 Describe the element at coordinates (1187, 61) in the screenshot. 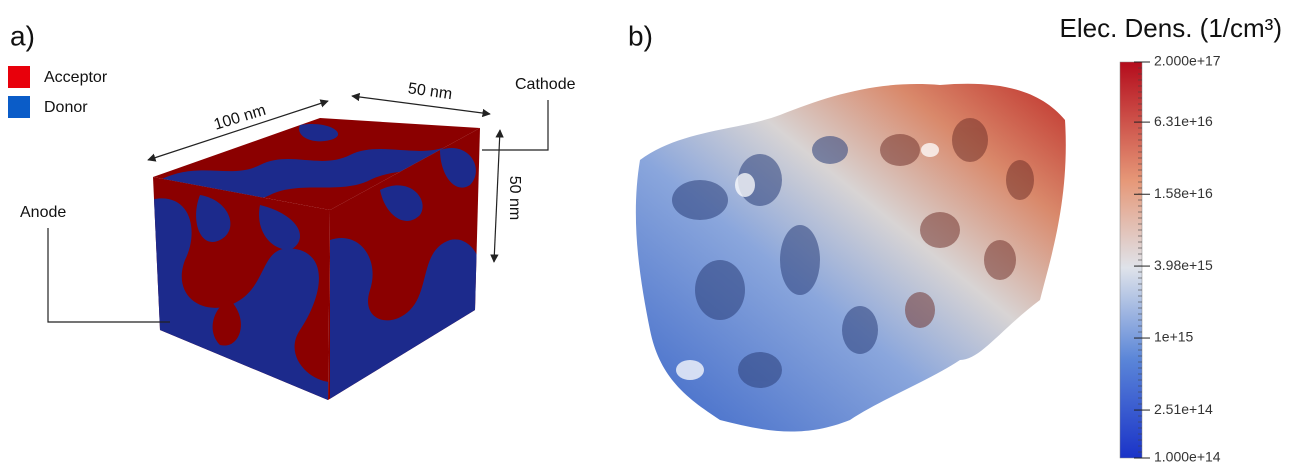

I see `tick-label: 2.000e+17` at that location.